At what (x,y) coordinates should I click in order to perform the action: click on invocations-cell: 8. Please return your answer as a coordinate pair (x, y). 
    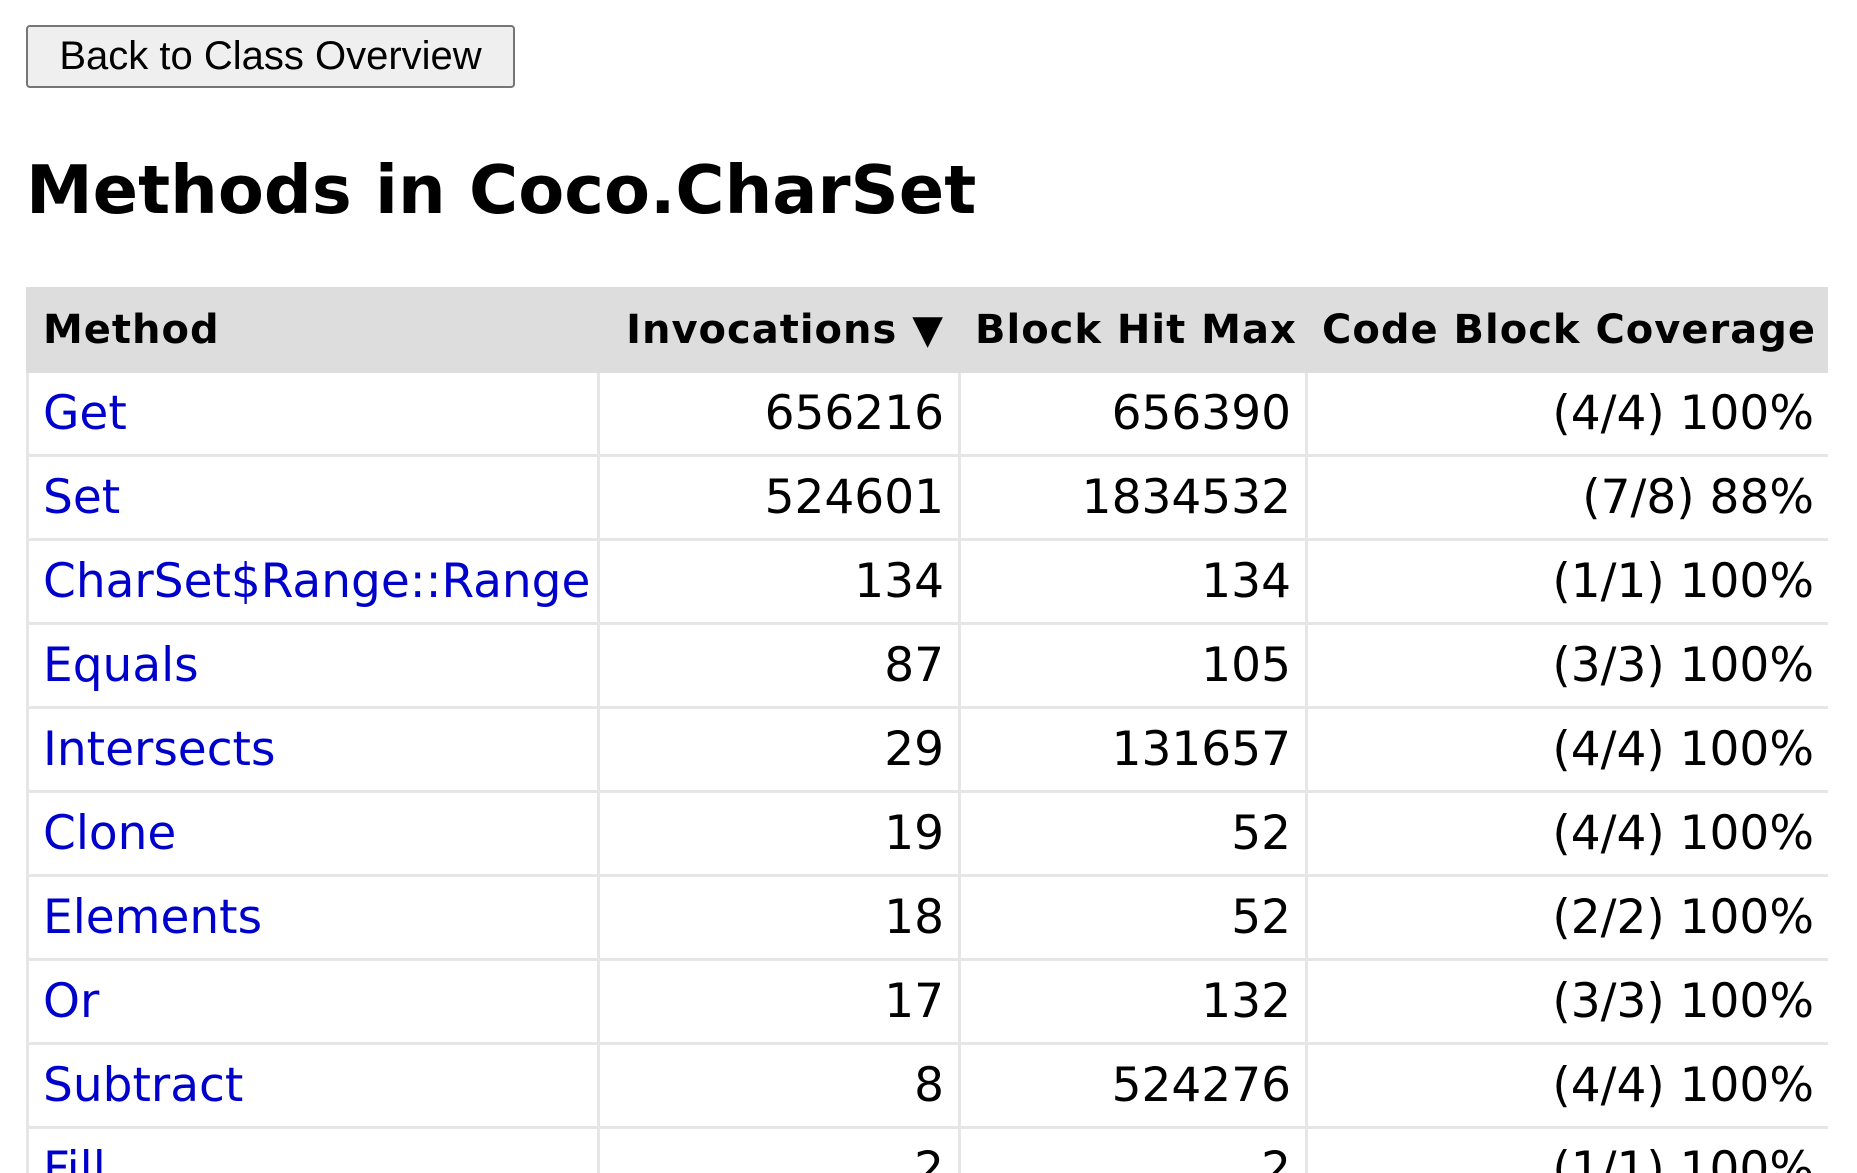
    Looking at the image, I should click on (779, 1085).